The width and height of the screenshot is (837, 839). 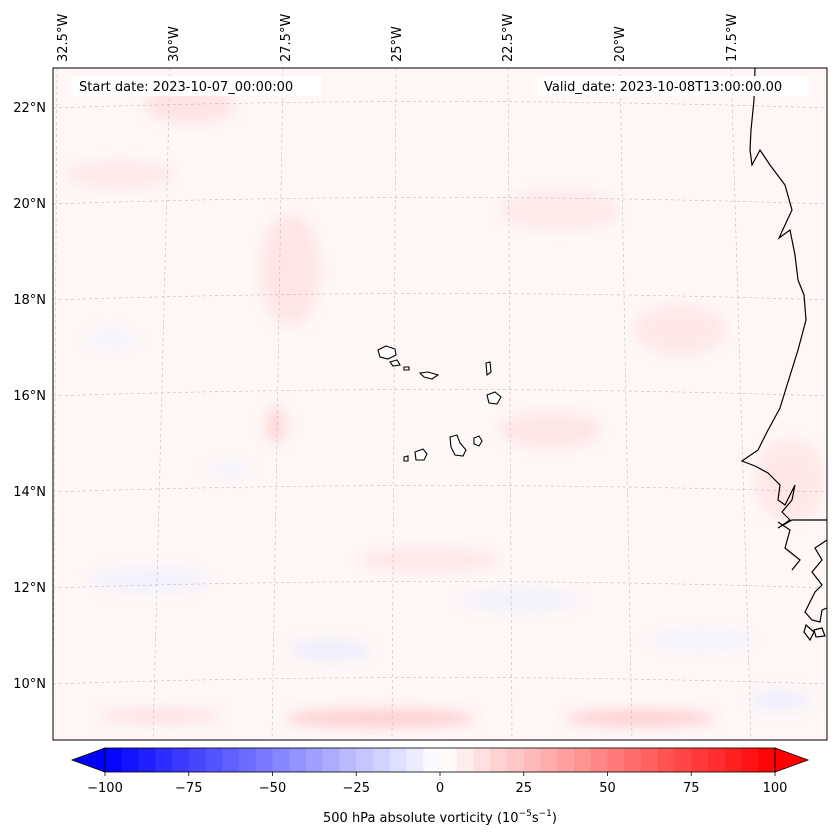 What do you see at coordinates (397, 44) in the screenshot?
I see `lon-label: 25°W` at bounding box center [397, 44].